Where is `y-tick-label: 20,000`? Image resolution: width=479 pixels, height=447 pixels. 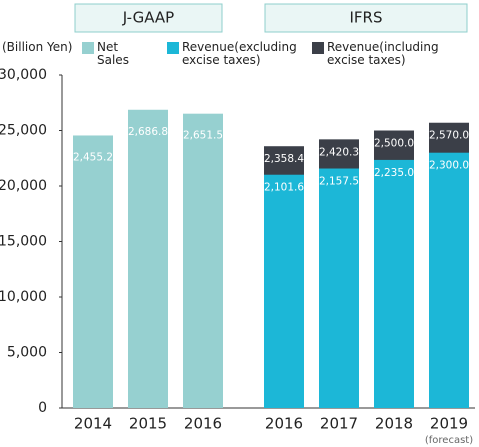 y-tick-label: 20,000 is located at coordinates (23, 186).